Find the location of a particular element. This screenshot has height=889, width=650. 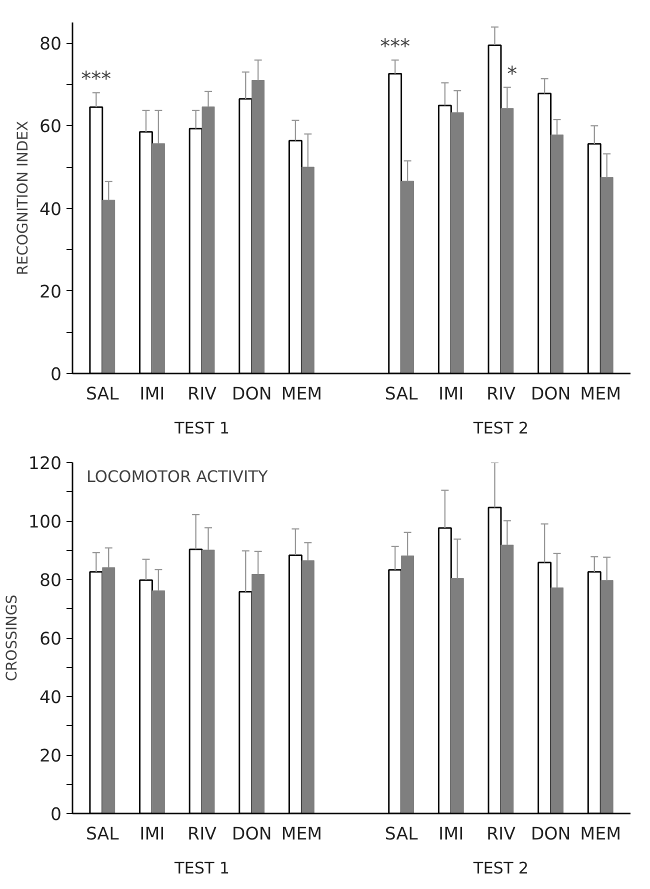

y-axis-title: CROSSINGS is located at coordinates (11, 638).